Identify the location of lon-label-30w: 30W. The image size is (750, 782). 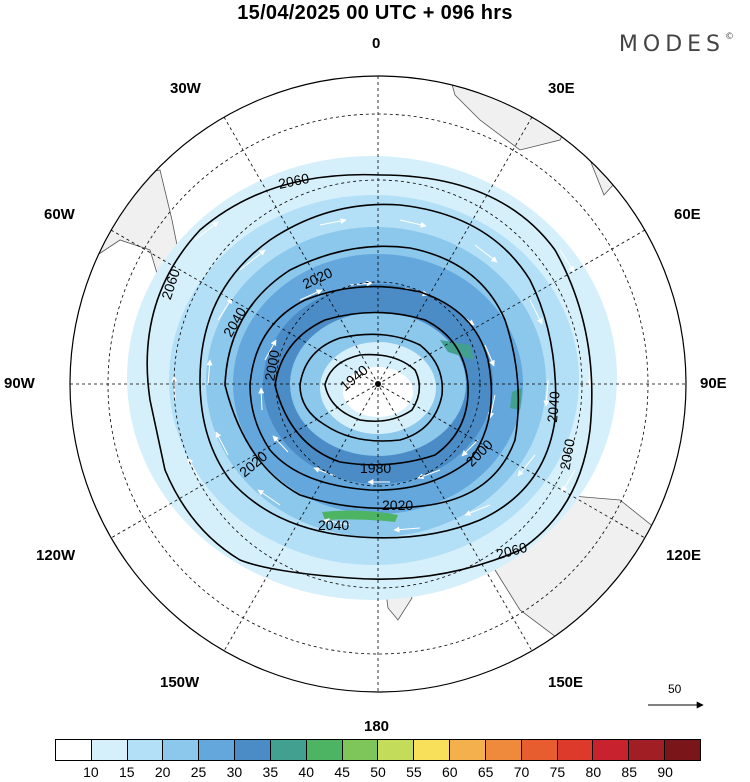
(185, 88).